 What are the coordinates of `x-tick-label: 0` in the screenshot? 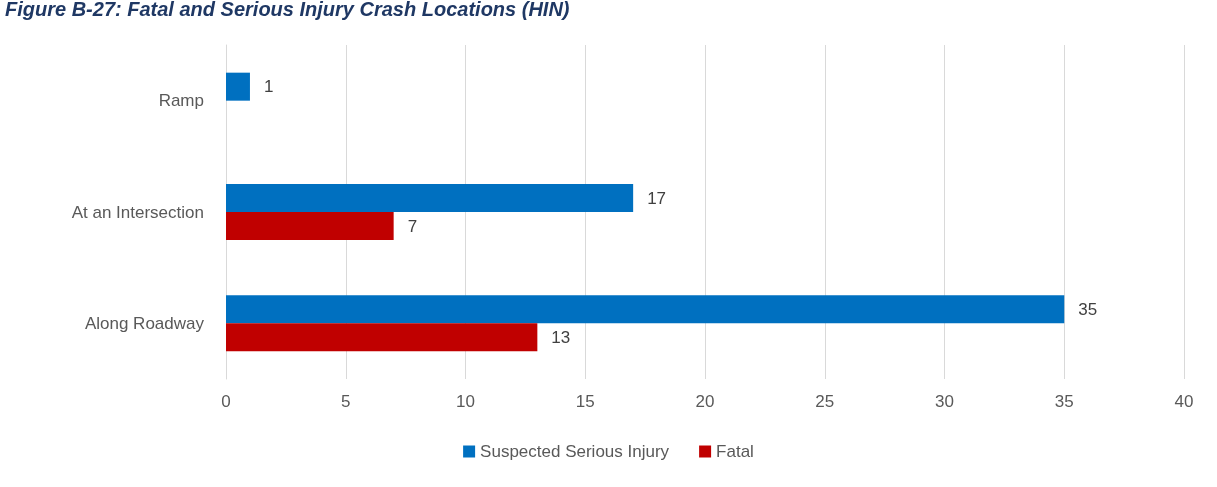 It's located at (226, 401).